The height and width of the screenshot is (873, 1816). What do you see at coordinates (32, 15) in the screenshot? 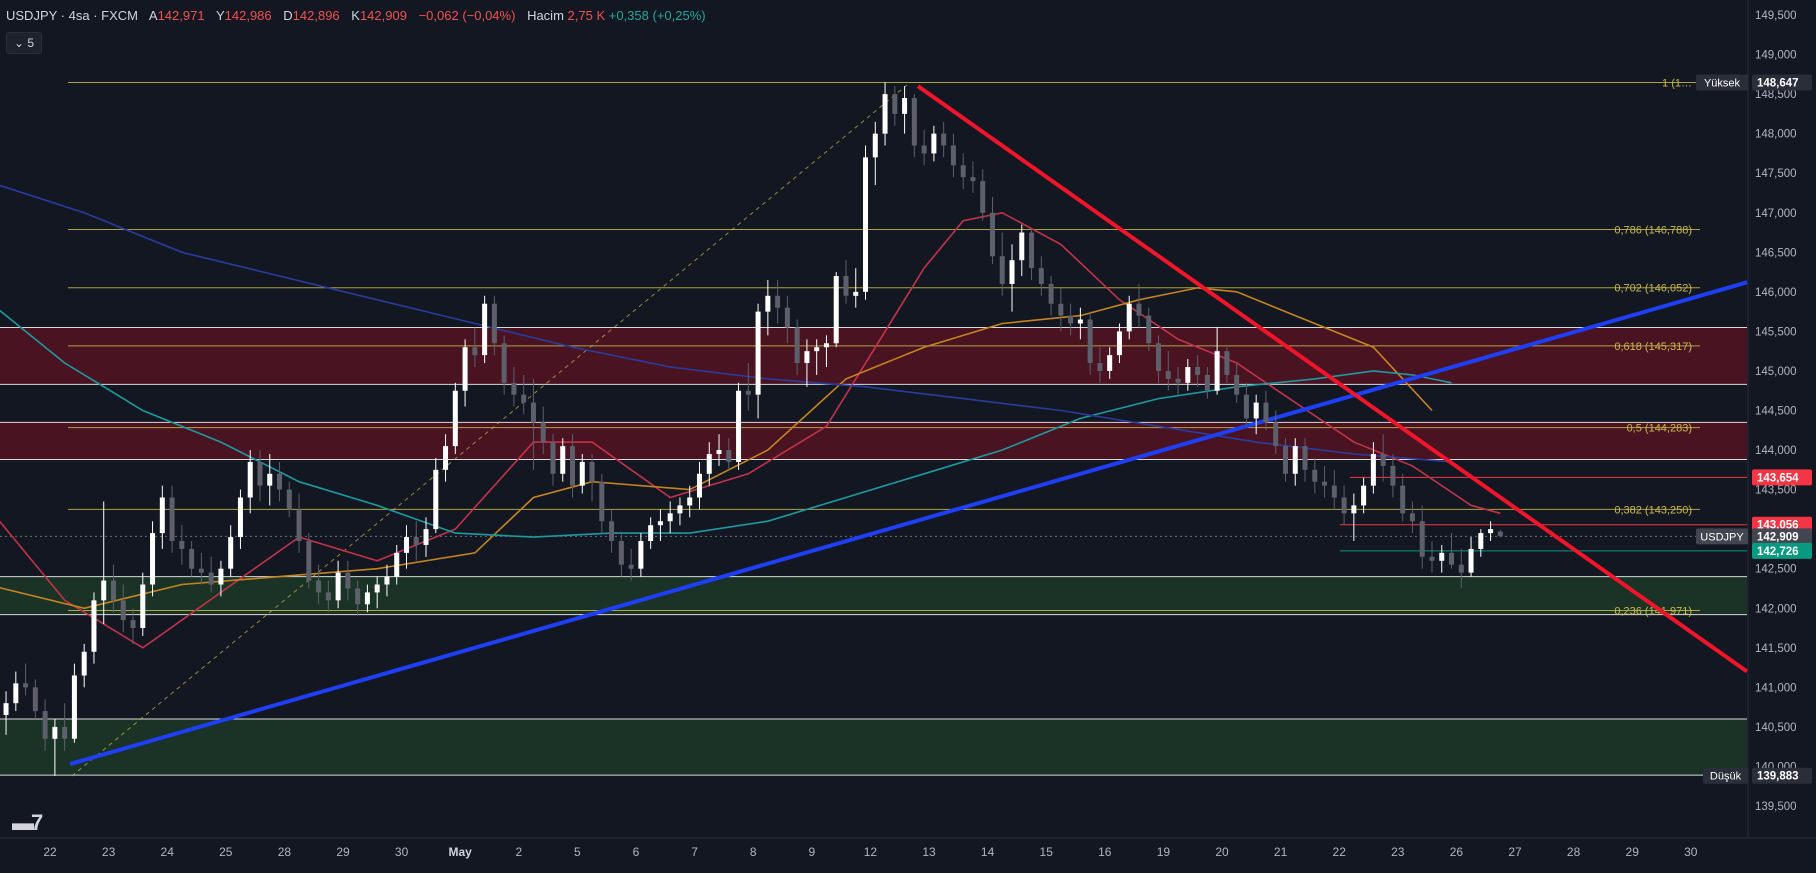
I see `symbol-name: USDJPY` at bounding box center [32, 15].